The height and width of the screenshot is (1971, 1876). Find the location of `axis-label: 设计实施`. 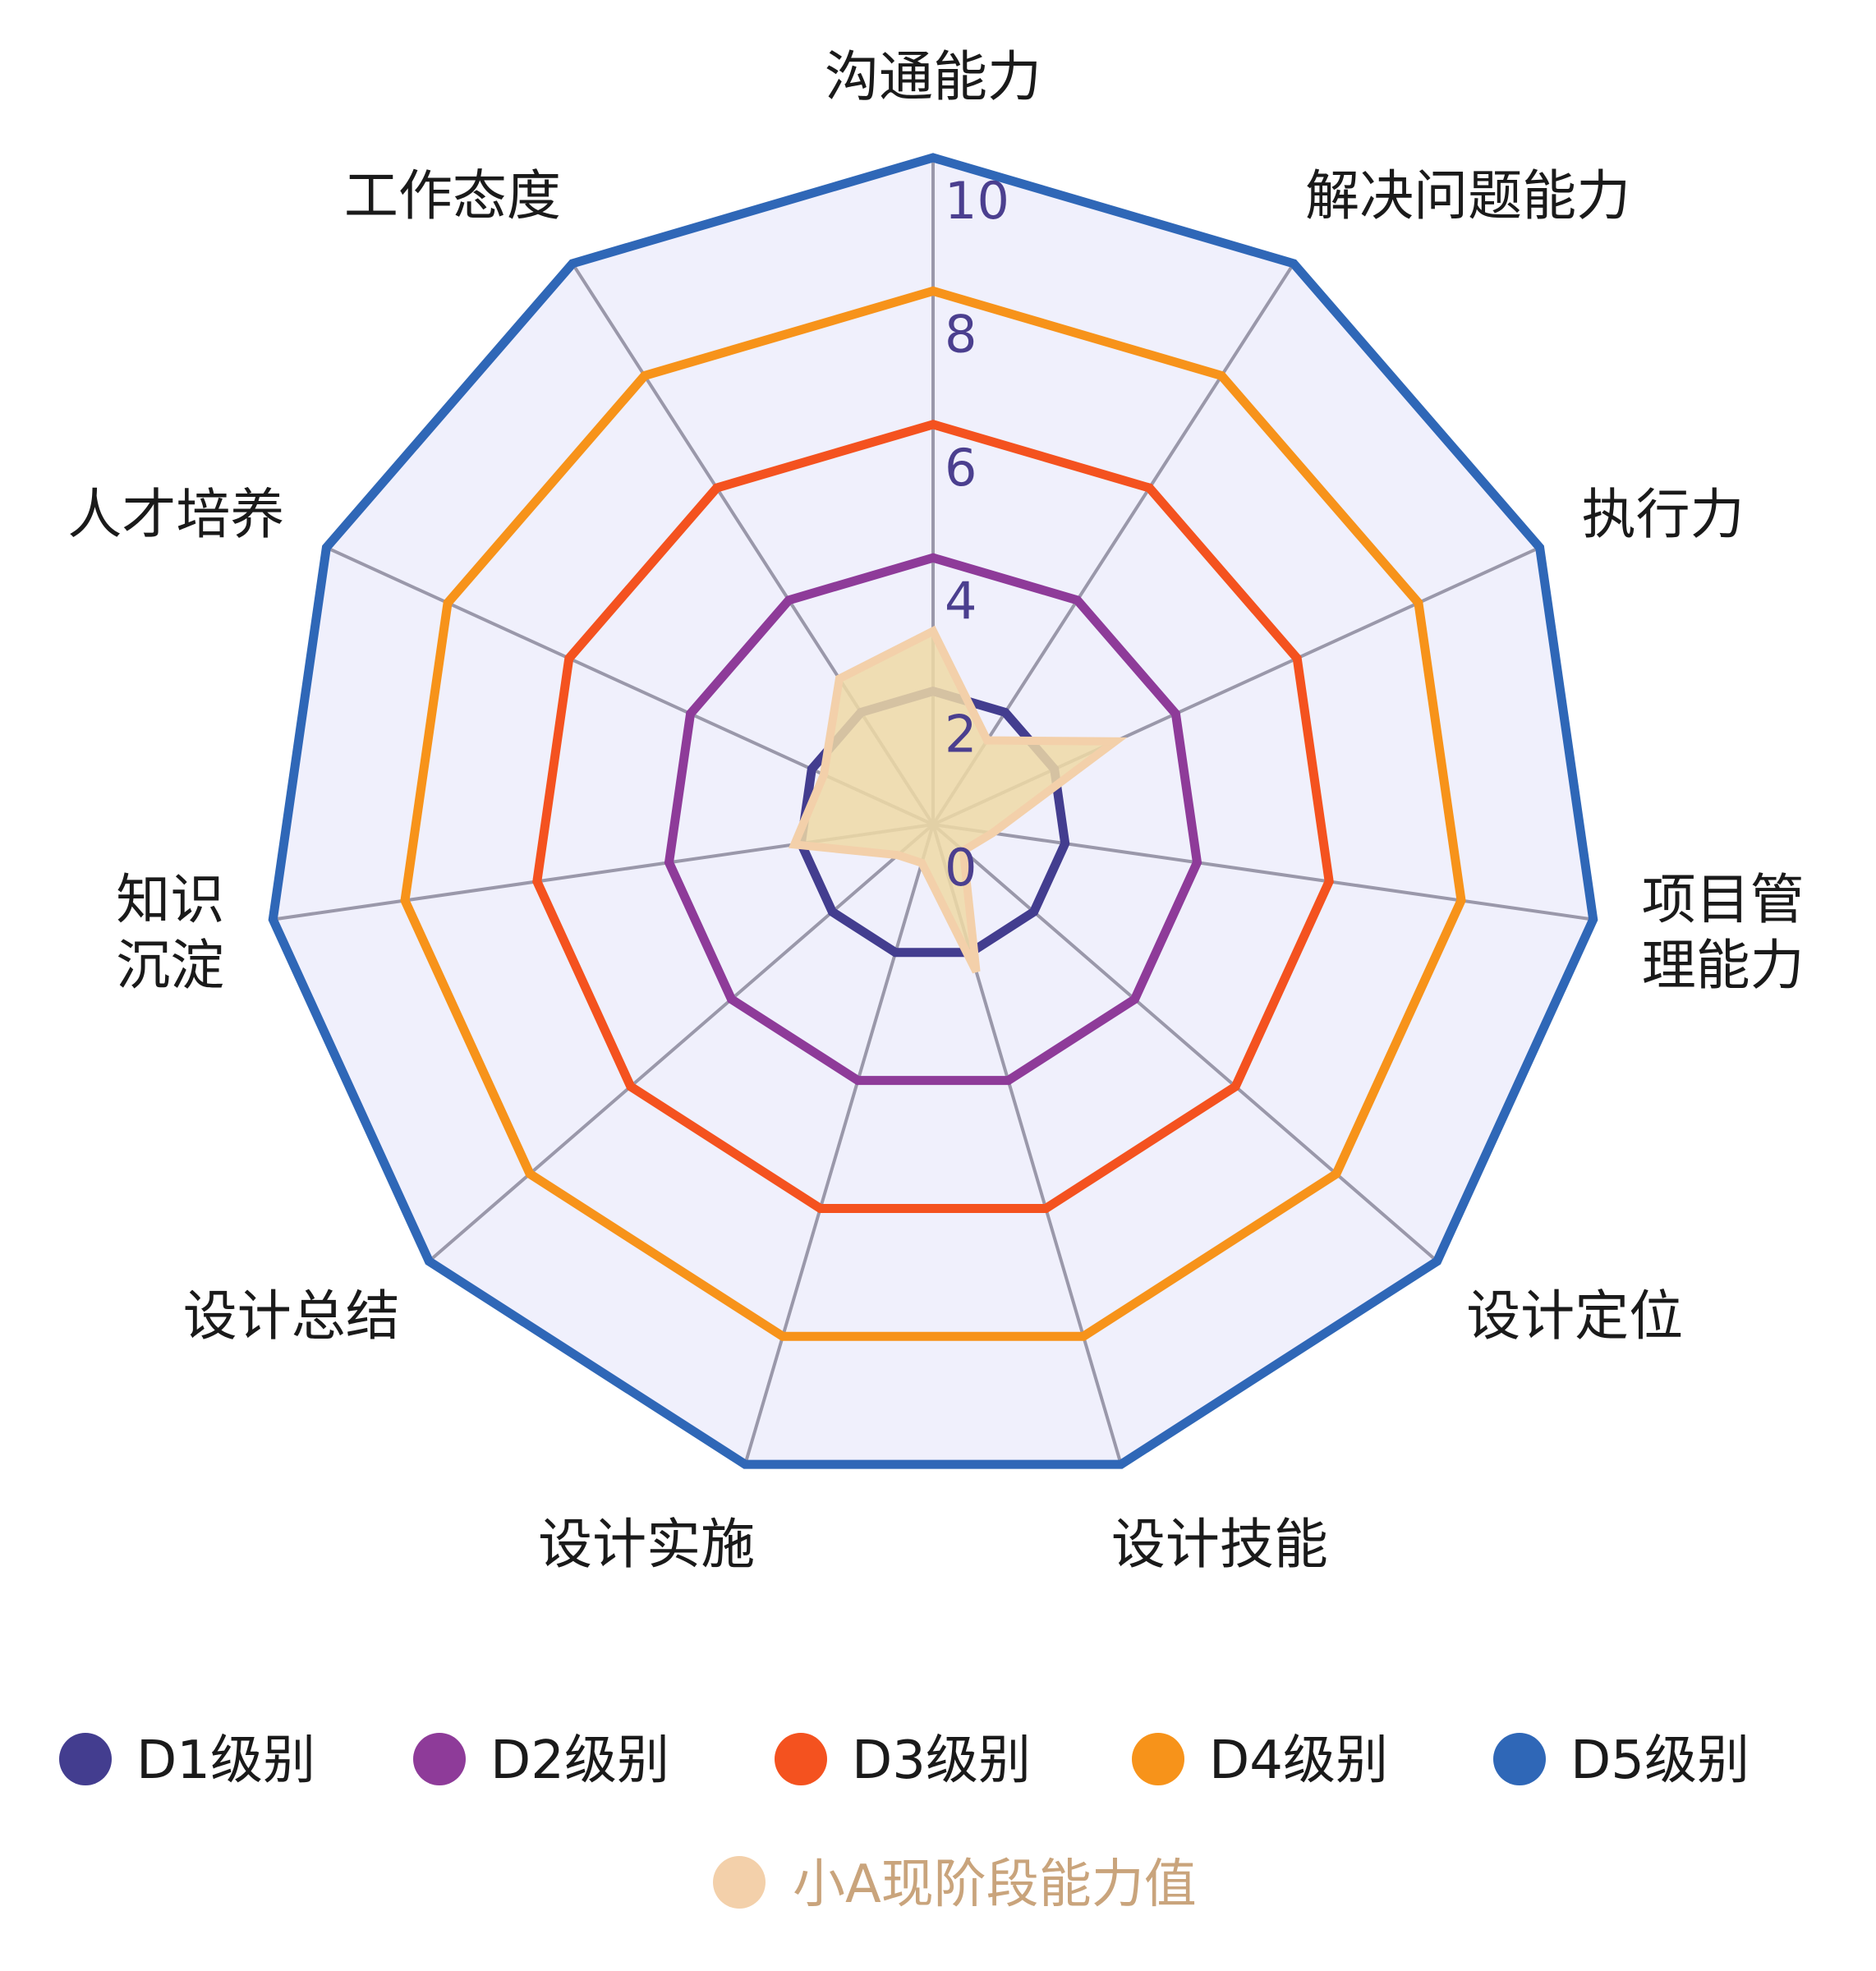

axis-label: 设计实施 is located at coordinates (646, 1544).